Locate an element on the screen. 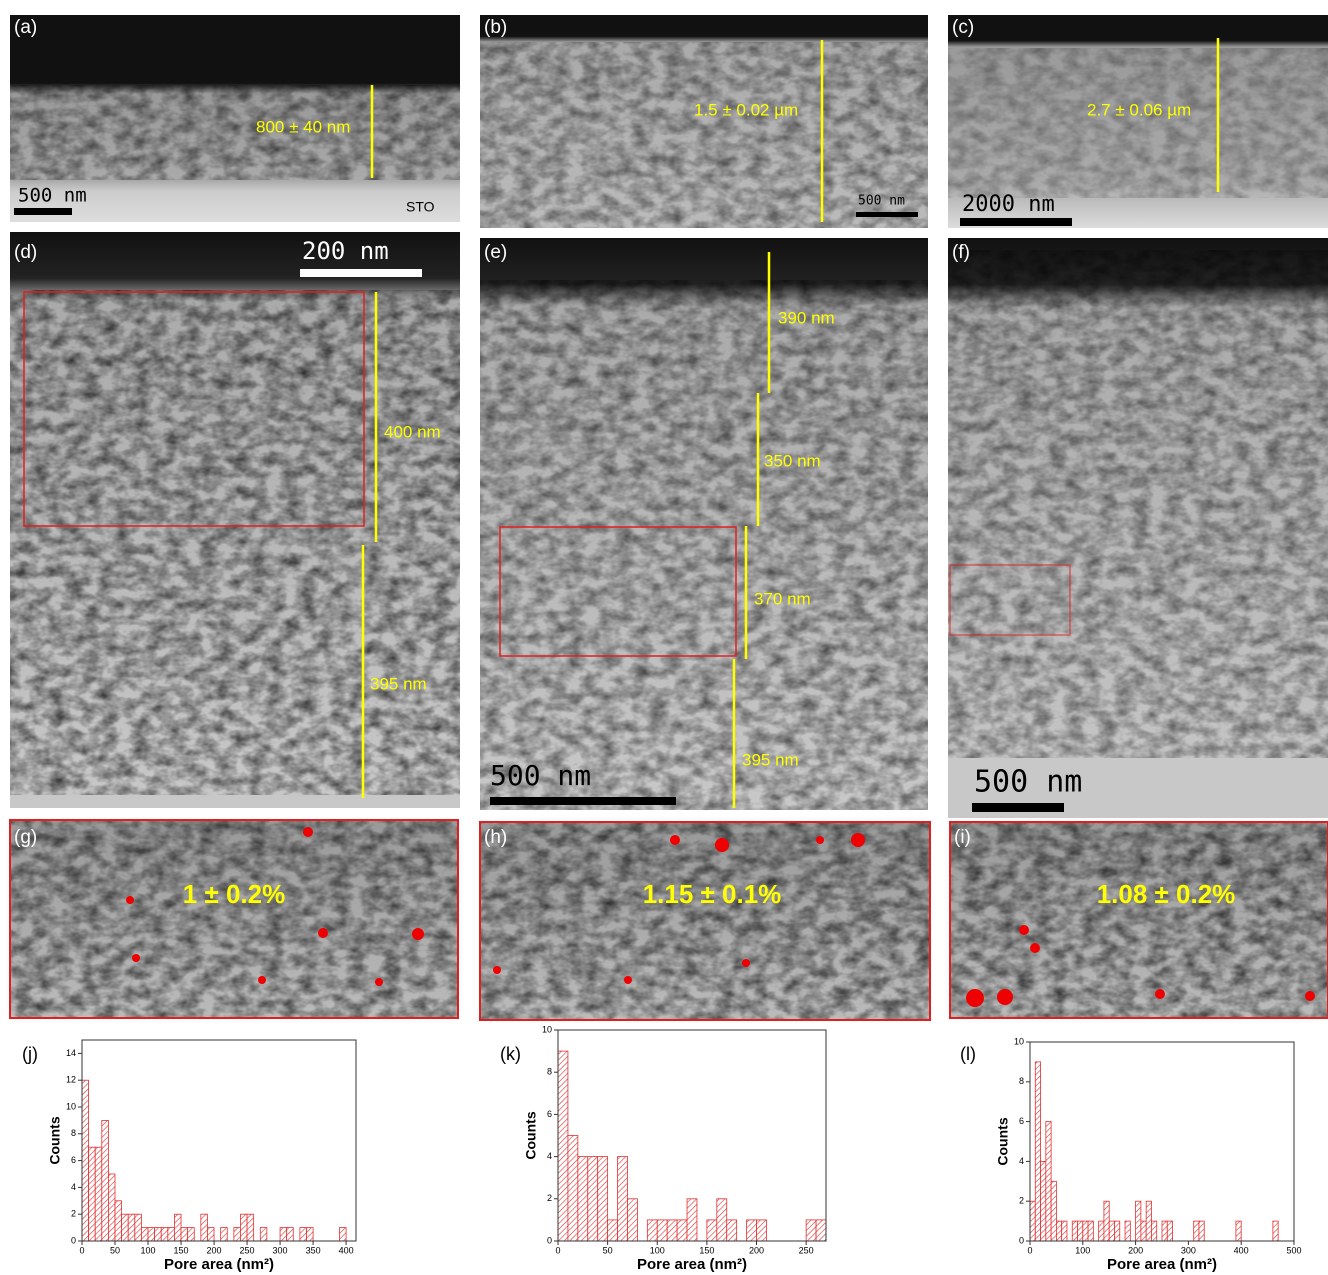 This screenshot has width=1328, height=1275. panel-label: (f) is located at coordinates (961, 252).